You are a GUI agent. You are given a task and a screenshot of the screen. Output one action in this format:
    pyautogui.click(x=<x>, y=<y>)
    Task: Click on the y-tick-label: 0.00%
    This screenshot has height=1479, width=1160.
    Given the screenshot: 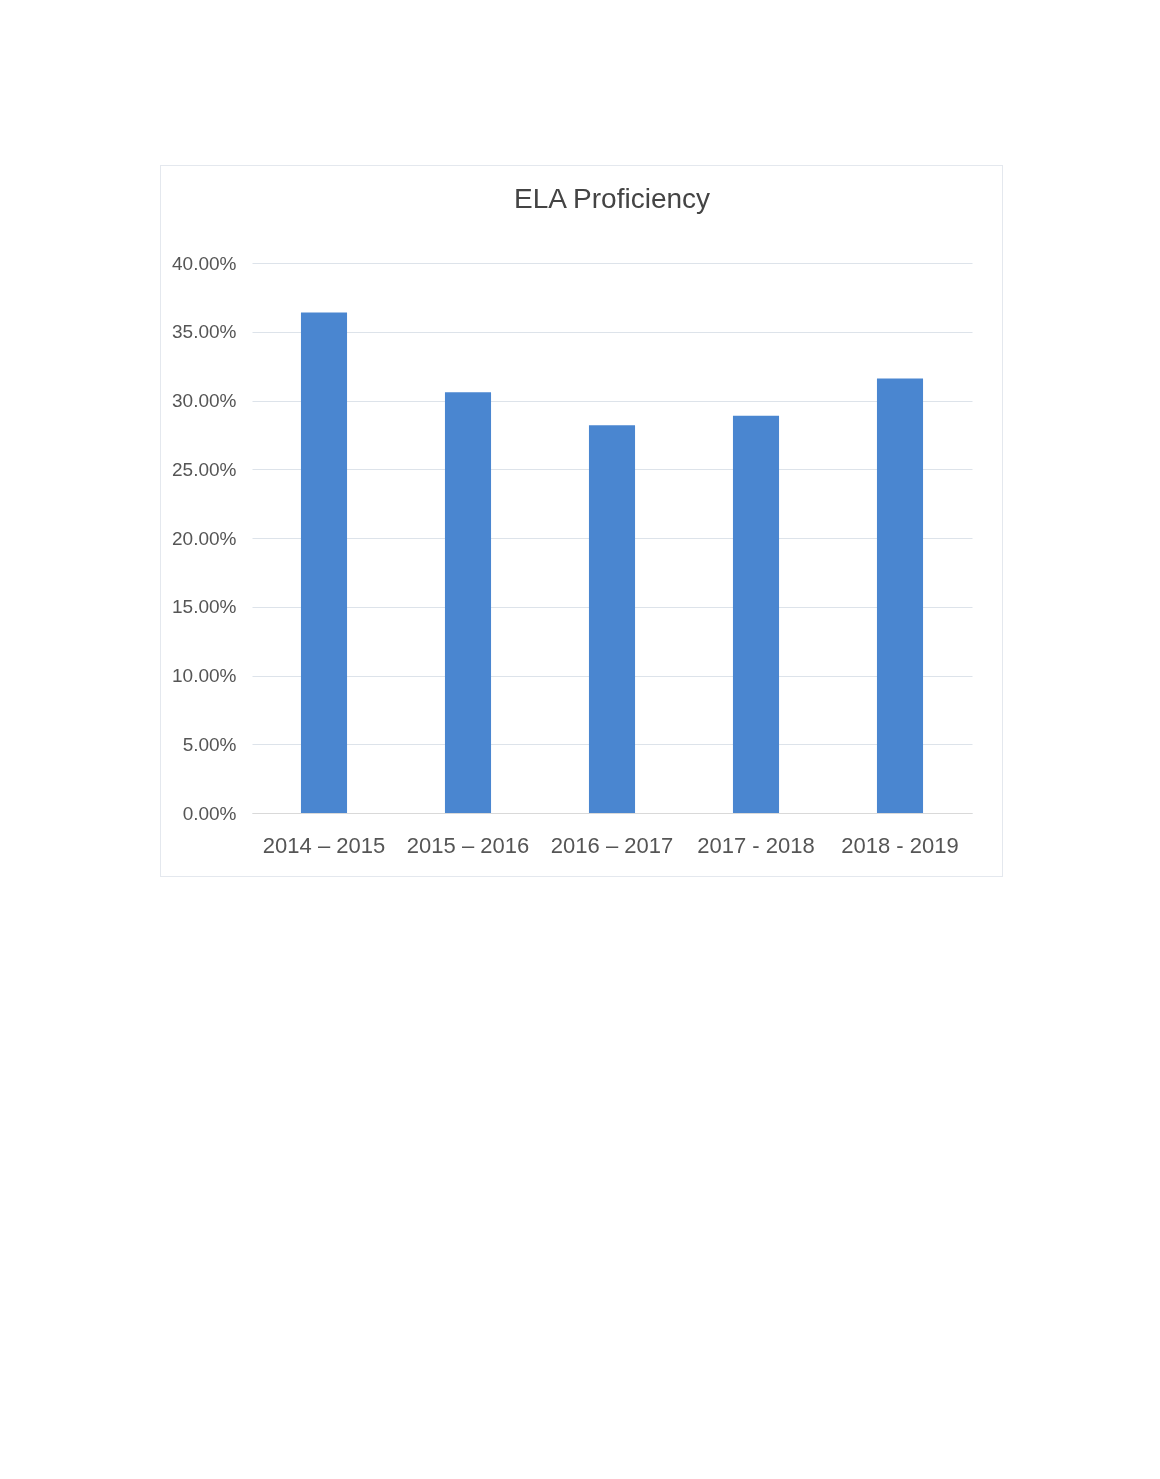 What is the action you would take?
    pyautogui.click(x=209, y=813)
    